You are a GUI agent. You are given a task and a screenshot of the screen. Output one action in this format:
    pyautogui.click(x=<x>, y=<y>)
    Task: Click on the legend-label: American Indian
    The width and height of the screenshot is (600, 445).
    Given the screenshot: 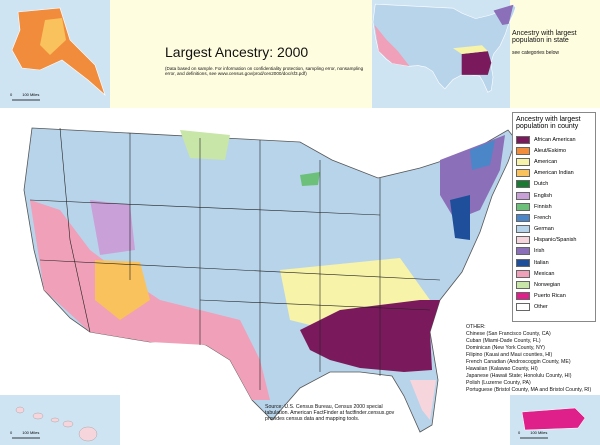 What is the action you would take?
    pyautogui.click(x=554, y=173)
    